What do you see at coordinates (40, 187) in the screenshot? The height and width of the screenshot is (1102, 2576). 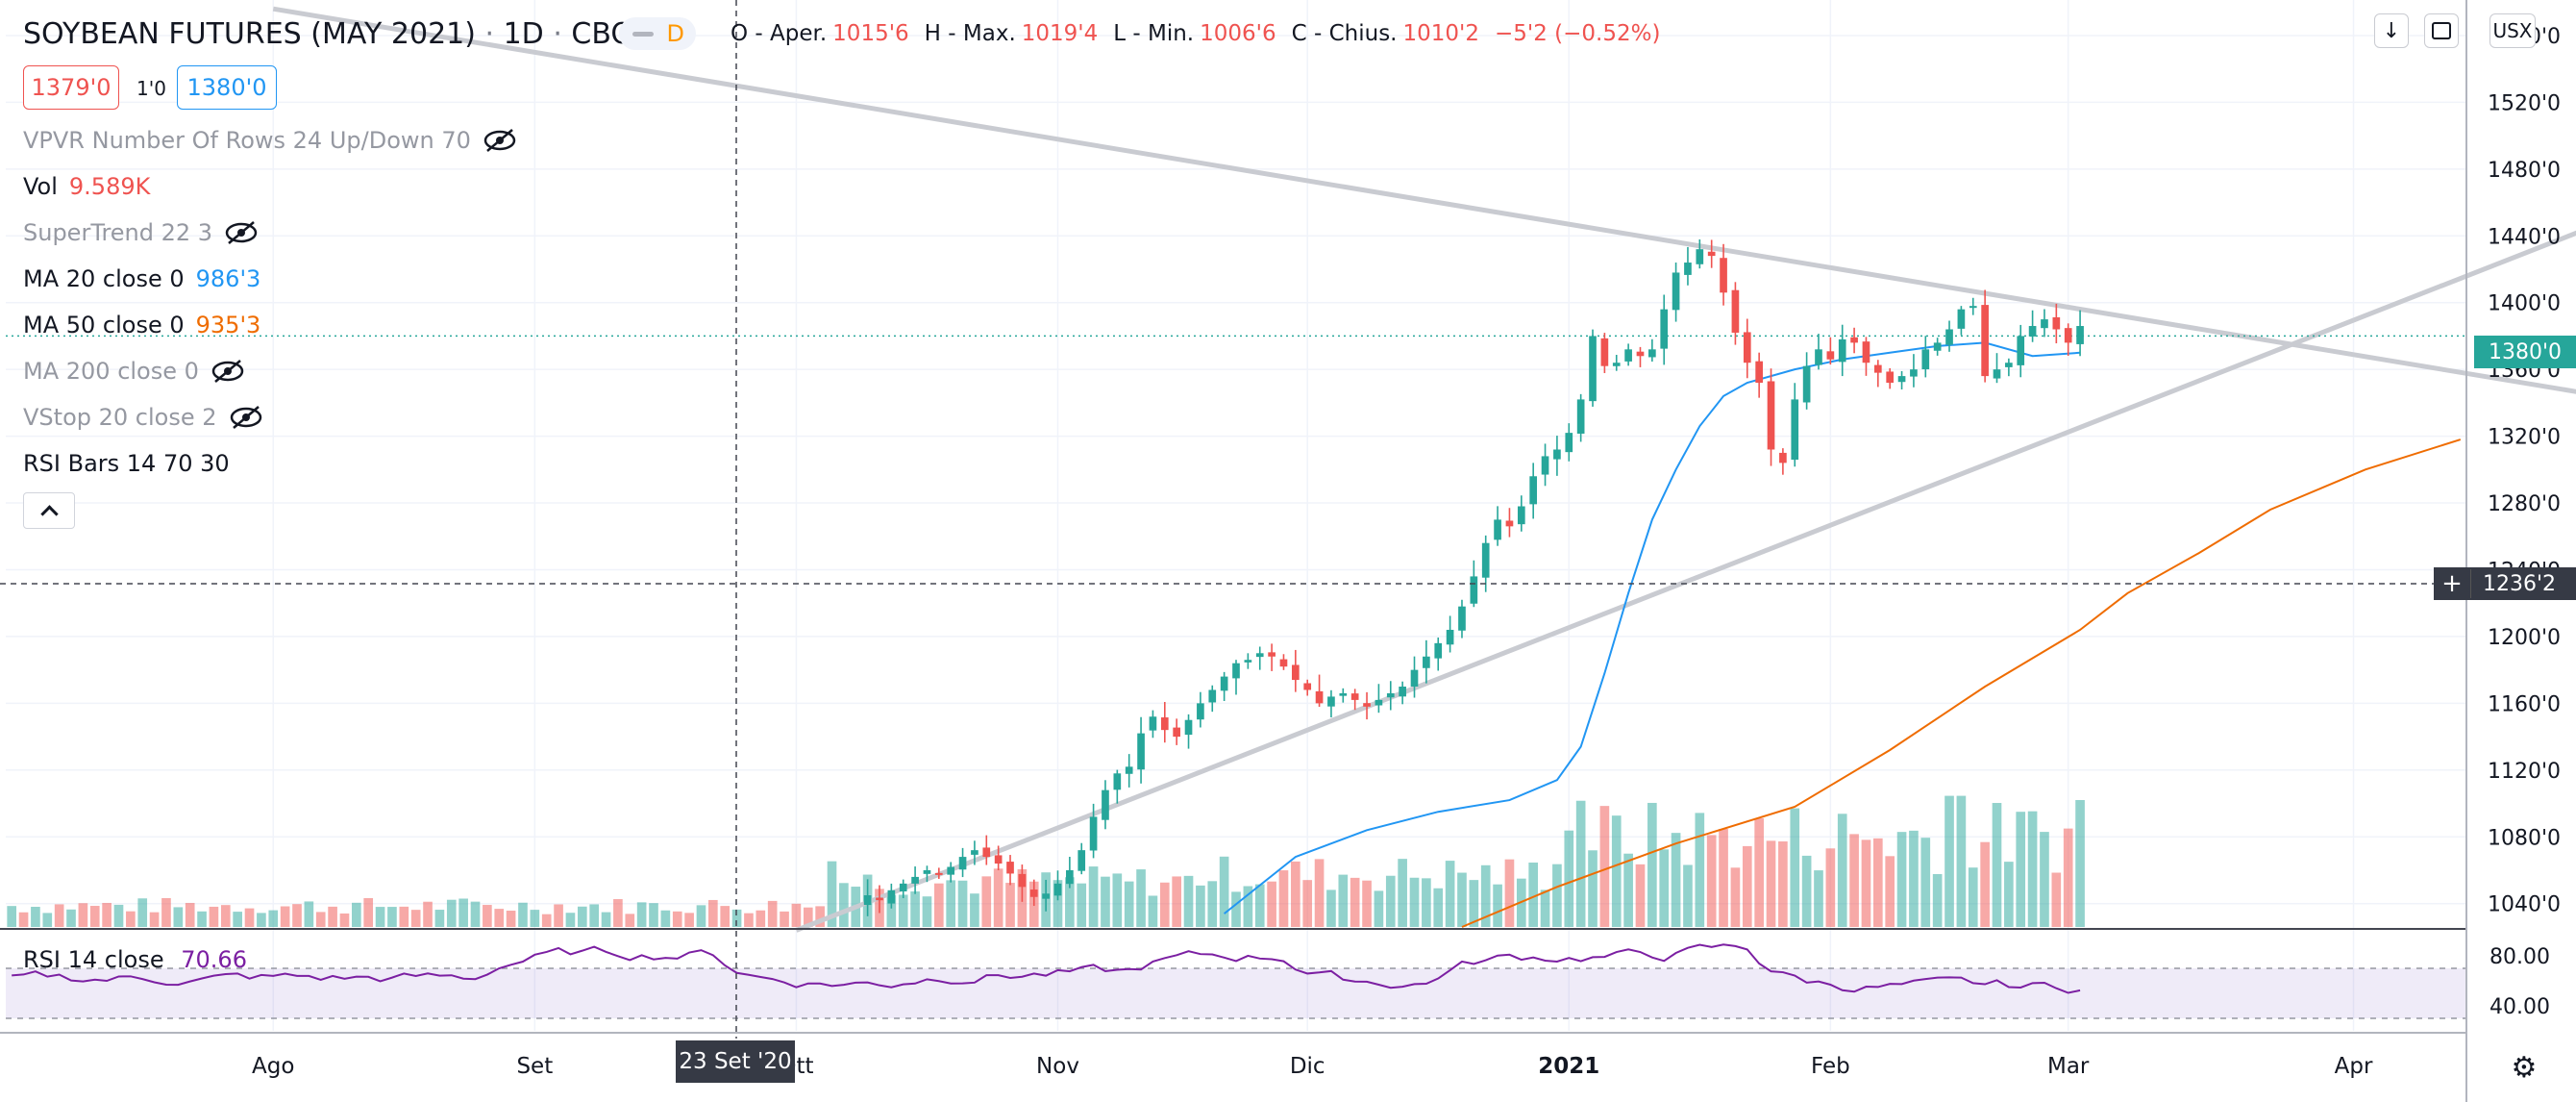 I see `indicator-label: Vol` at bounding box center [40, 187].